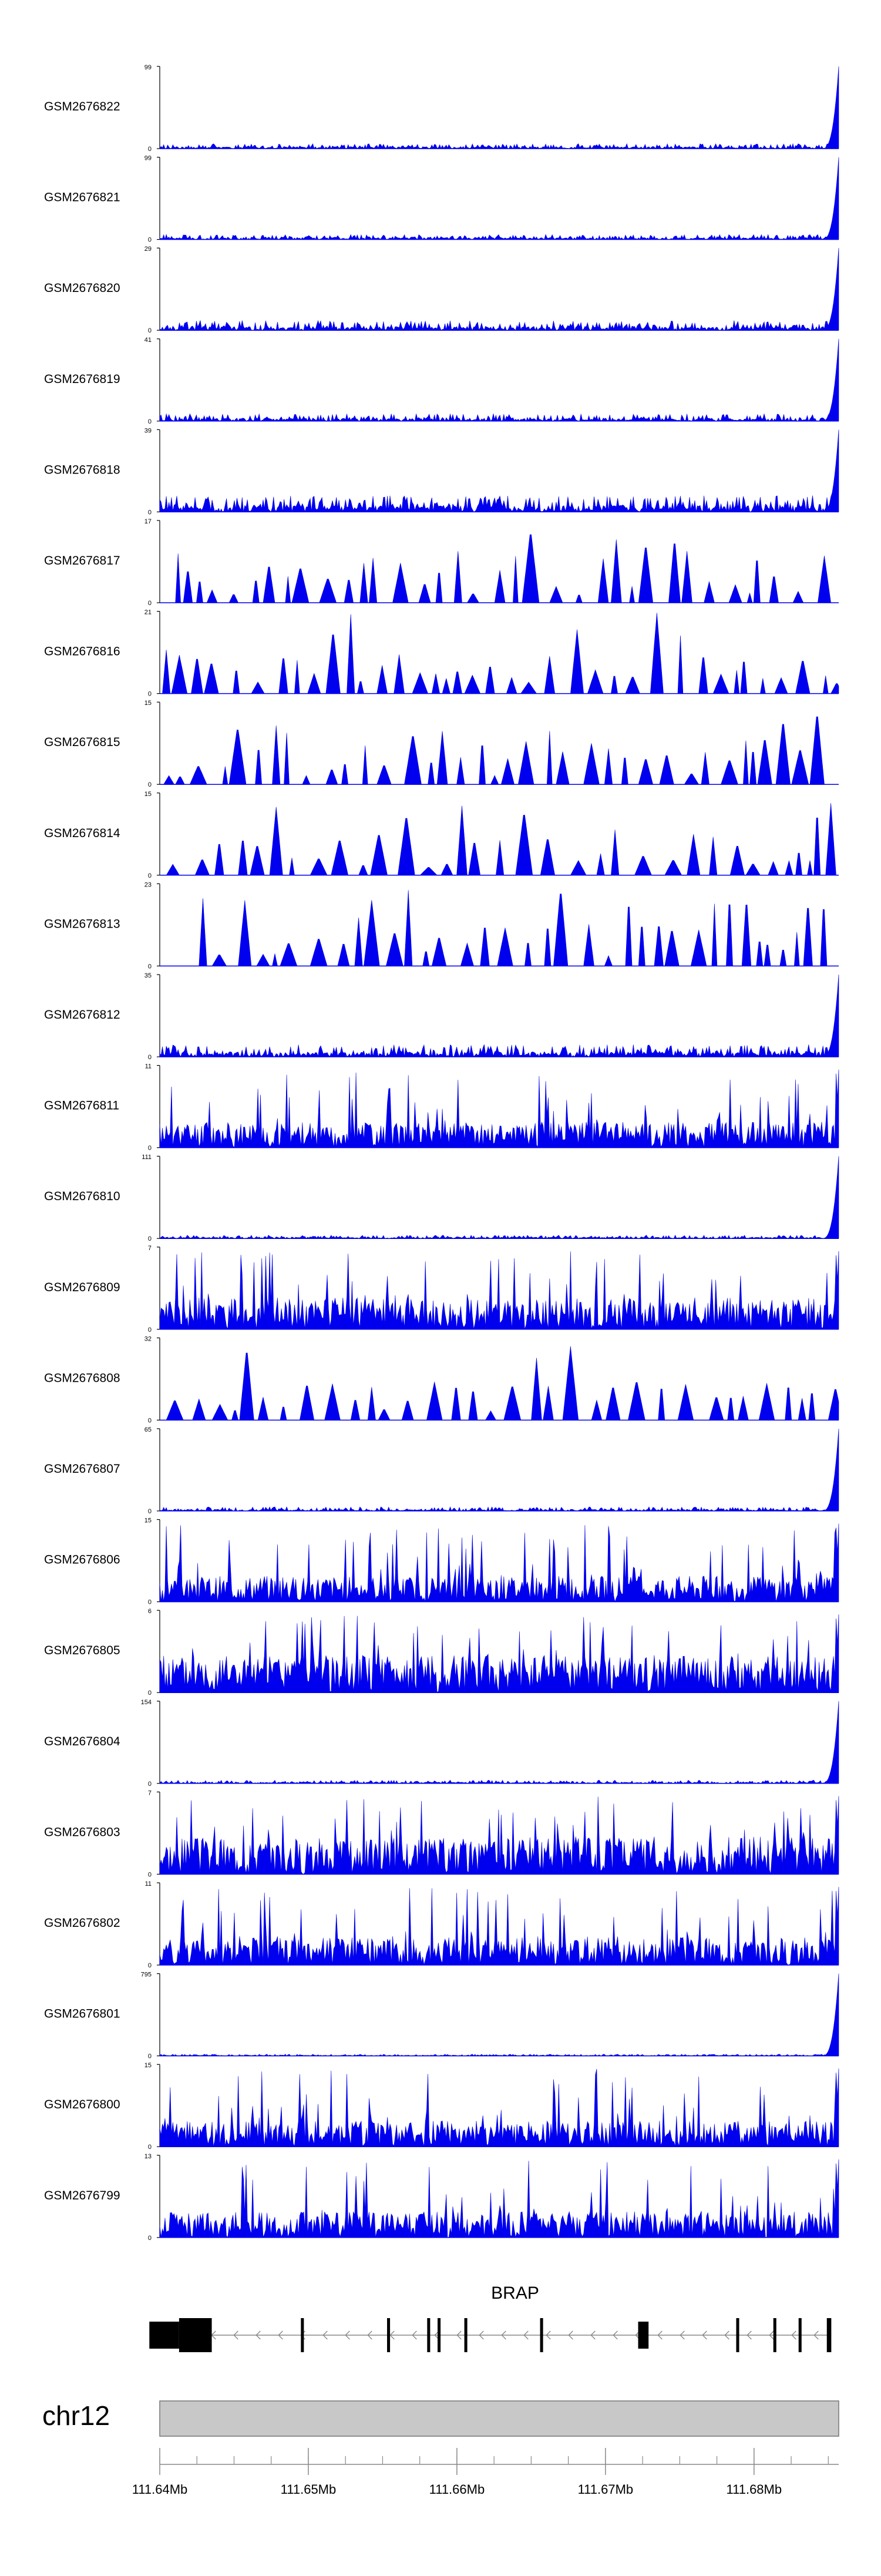 The image size is (881, 2576). I want to click on track-label-gsm2676807: GSM2676807, so click(82, 1469).